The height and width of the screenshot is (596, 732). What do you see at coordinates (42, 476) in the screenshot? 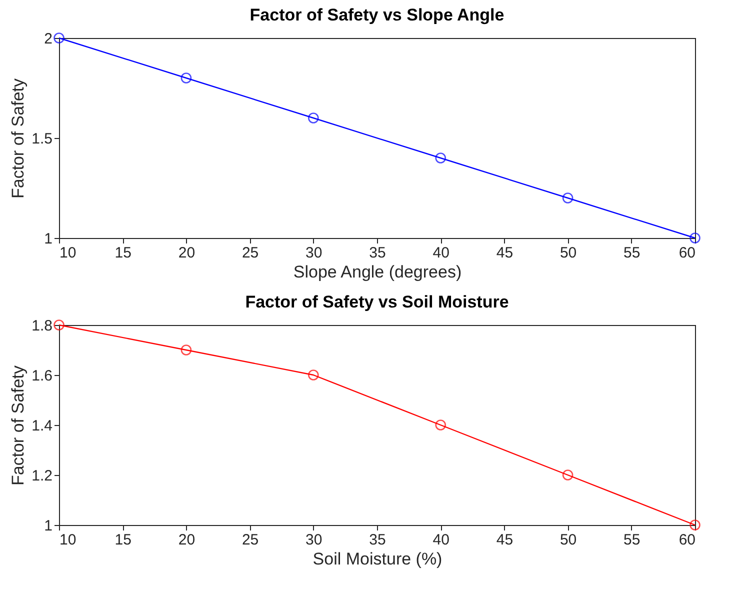
I see `y-tick-label: 1.2` at bounding box center [42, 476].